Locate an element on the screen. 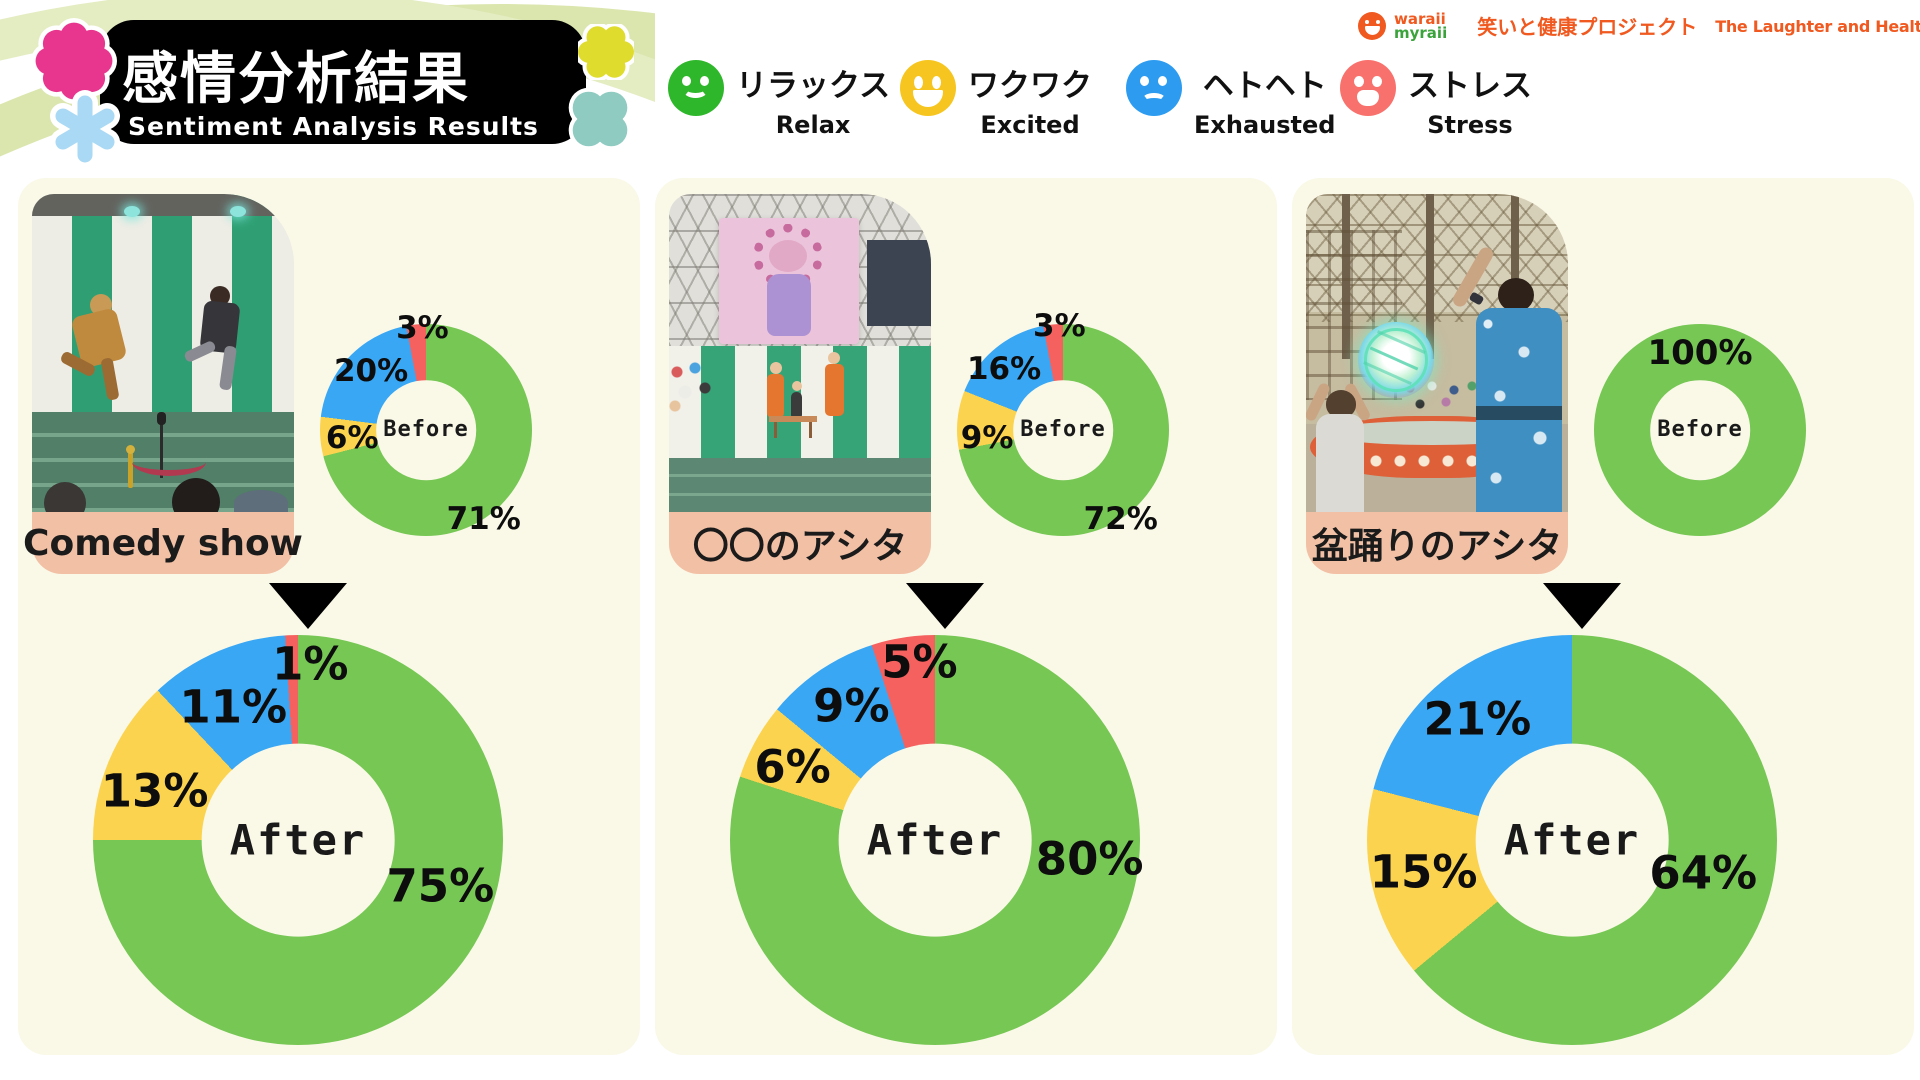  mascot-screen is located at coordinates (789, 281).